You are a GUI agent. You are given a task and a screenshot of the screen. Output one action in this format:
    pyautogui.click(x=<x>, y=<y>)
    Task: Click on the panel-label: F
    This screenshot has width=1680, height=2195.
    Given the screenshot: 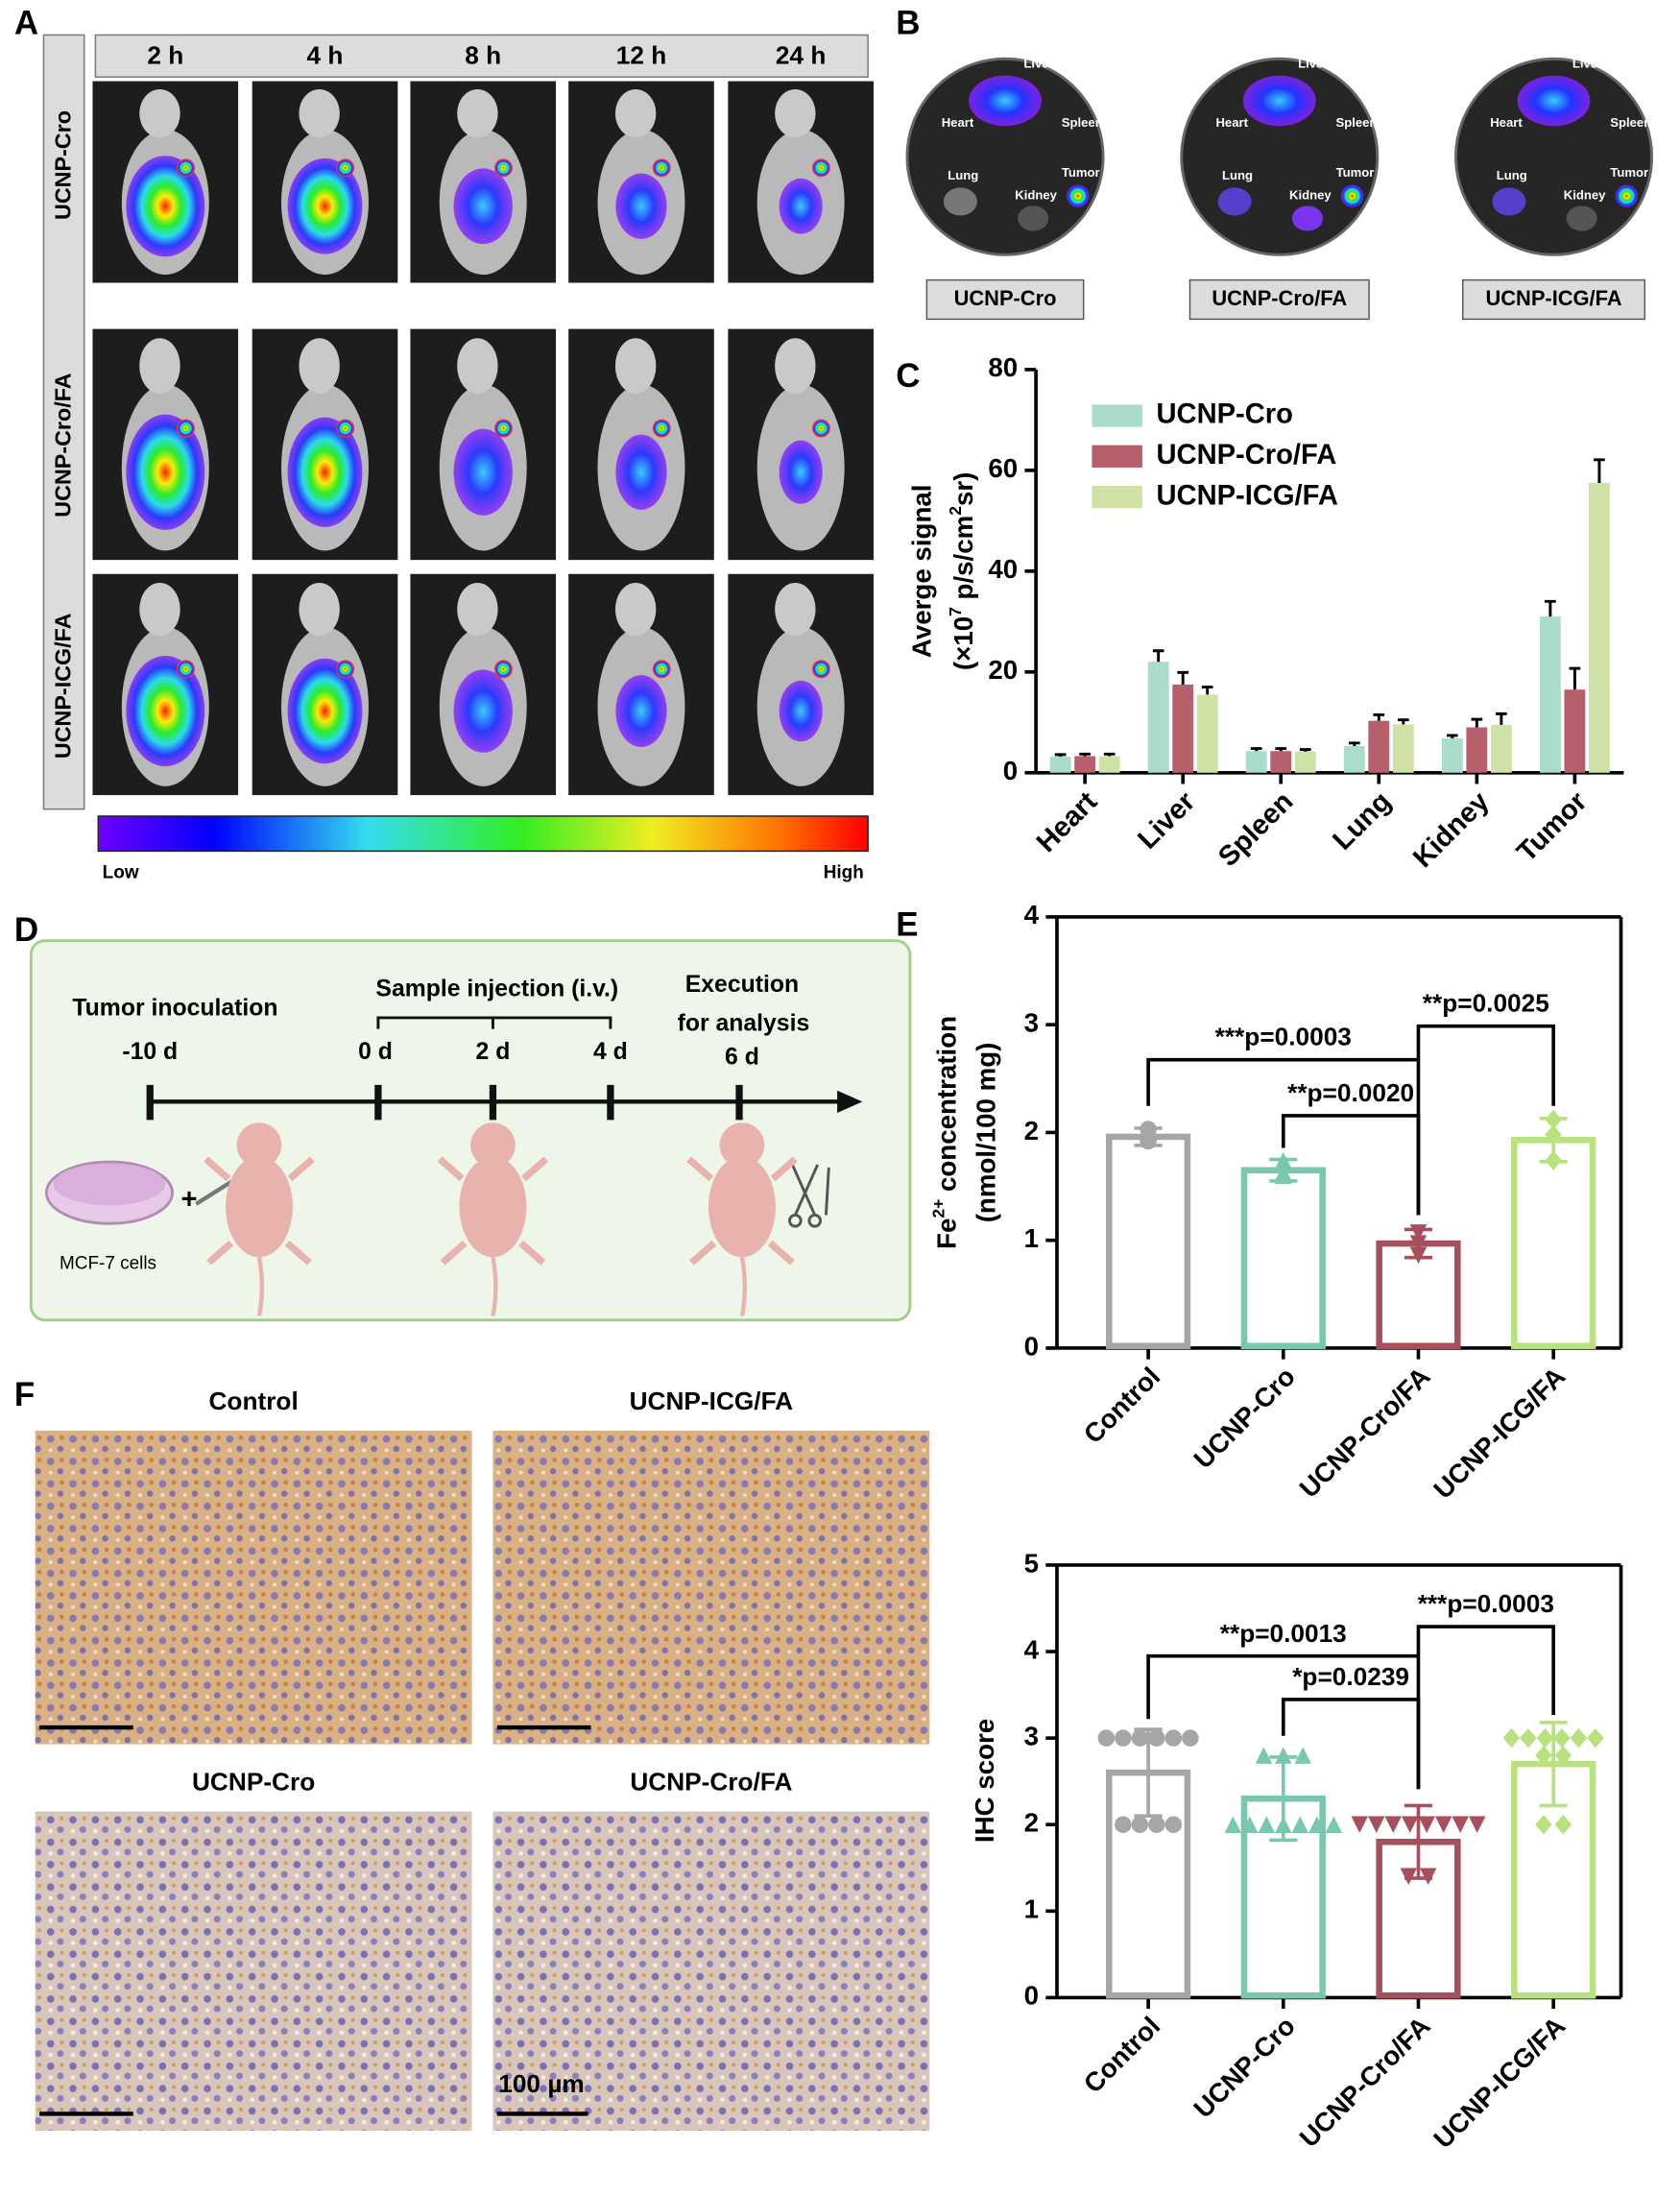 What is the action you would take?
    pyautogui.click(x=24, y=1394)
    